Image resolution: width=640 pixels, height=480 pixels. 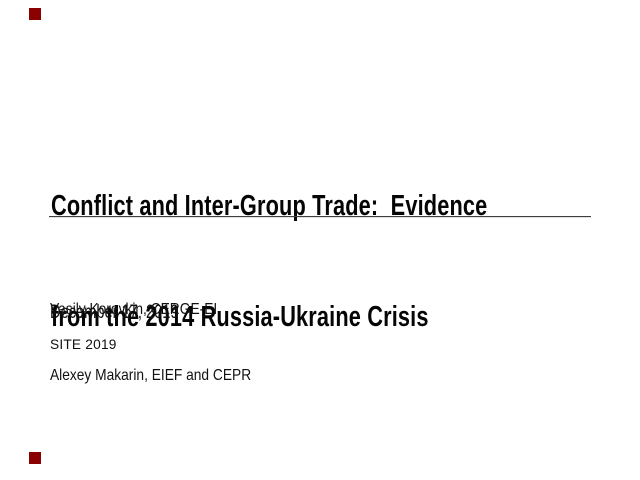 What do you see at coordinates (320, 216) in the screenshot?
I see `title-separator-rule` at bounding box center [320, 216].